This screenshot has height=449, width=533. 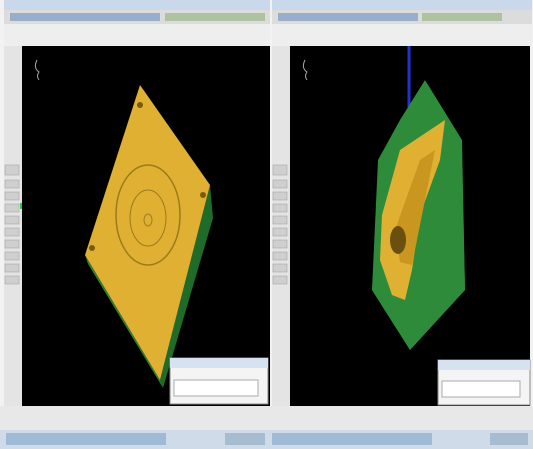 I want to click on plate-features, so click(x=148, y=215).